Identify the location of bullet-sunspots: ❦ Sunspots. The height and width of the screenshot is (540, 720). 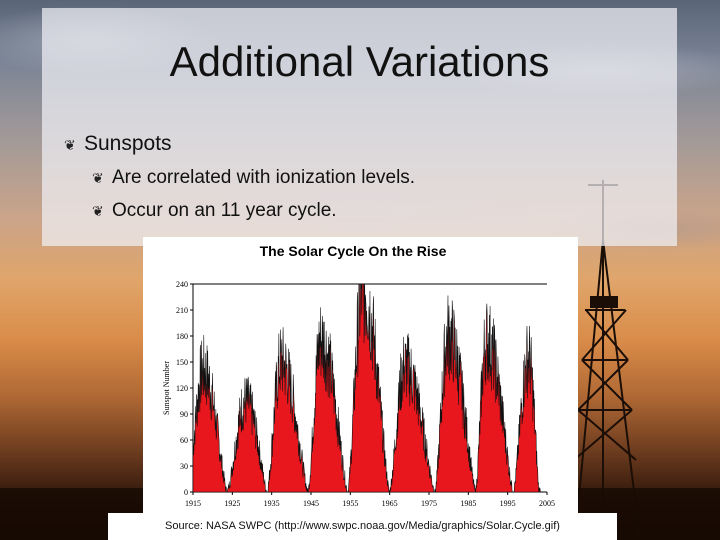
(118, 144).